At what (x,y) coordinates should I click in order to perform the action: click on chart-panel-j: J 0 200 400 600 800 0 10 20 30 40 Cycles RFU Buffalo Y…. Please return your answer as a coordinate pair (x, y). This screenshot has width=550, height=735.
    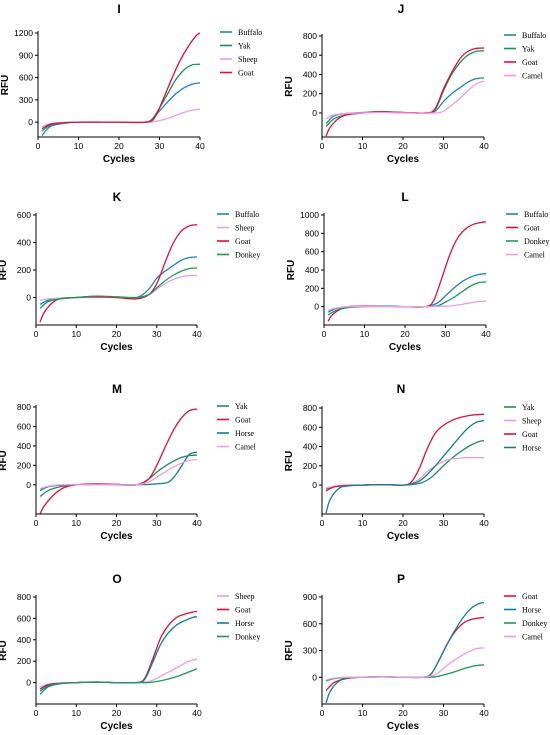
    Looking at the image, I should click on (415, 83).